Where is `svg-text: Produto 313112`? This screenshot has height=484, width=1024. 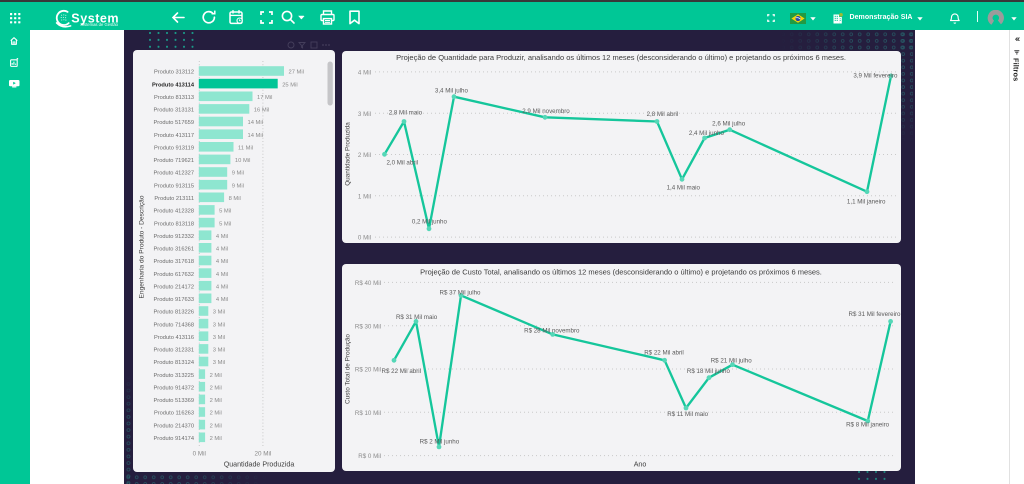
svg-text: Produto 313112 is located at coordinates (174, 73).